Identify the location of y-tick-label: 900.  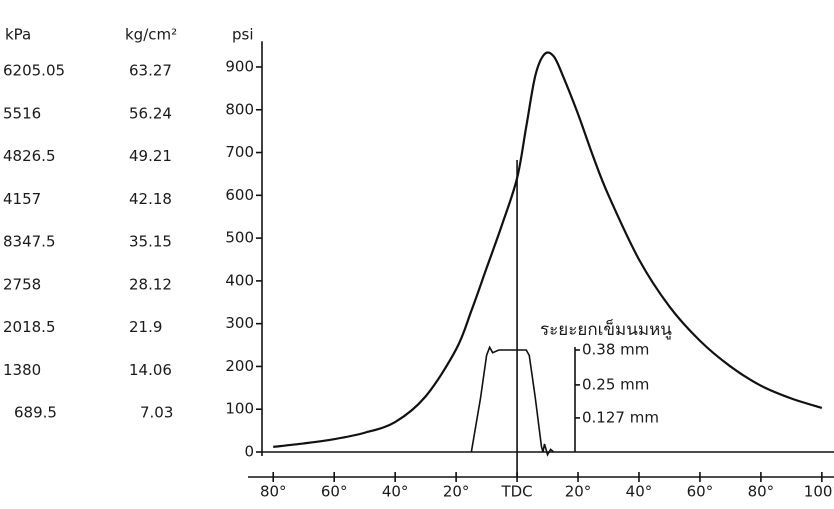
(239, 66).